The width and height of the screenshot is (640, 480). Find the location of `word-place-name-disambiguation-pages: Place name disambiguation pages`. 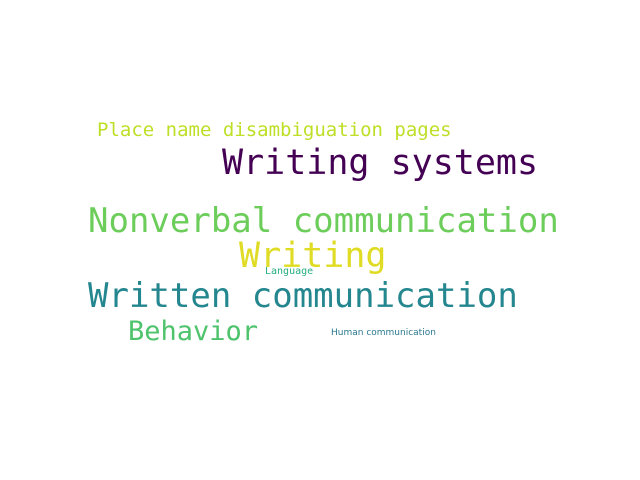

word-place-name-disambiguation-pages: Place name disambiguation pages is located at coordinates (274, 130).